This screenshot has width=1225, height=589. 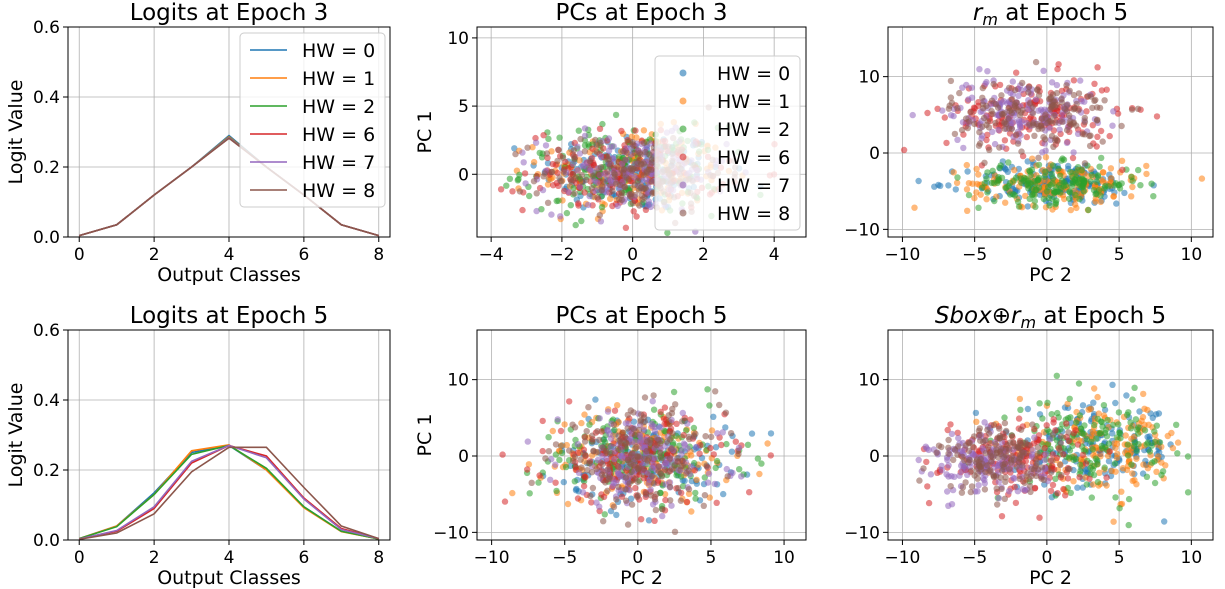 What do you see at coordinates (990, 19) in the screenshot?
I see `title-subscript: m` at bounding box center [990, 19].